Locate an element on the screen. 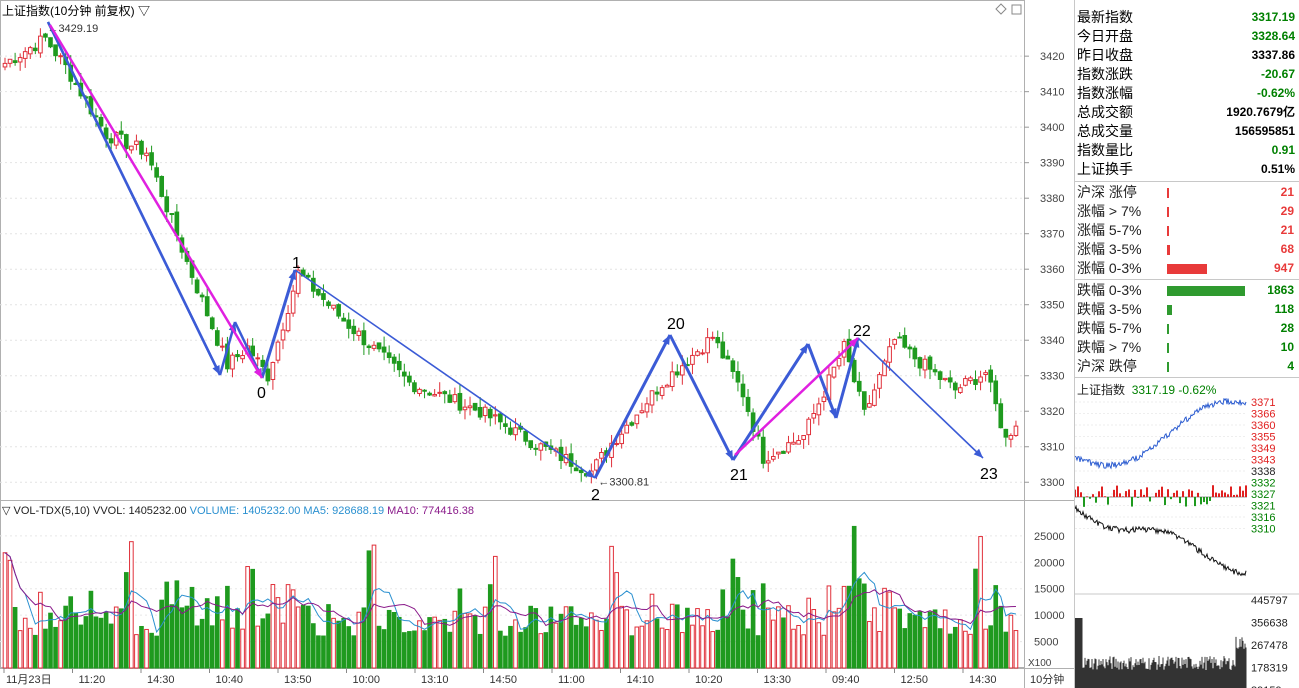  chart-title: 上证指数(10分钟 前复权) ▽ is located at coordinates (76, 11).